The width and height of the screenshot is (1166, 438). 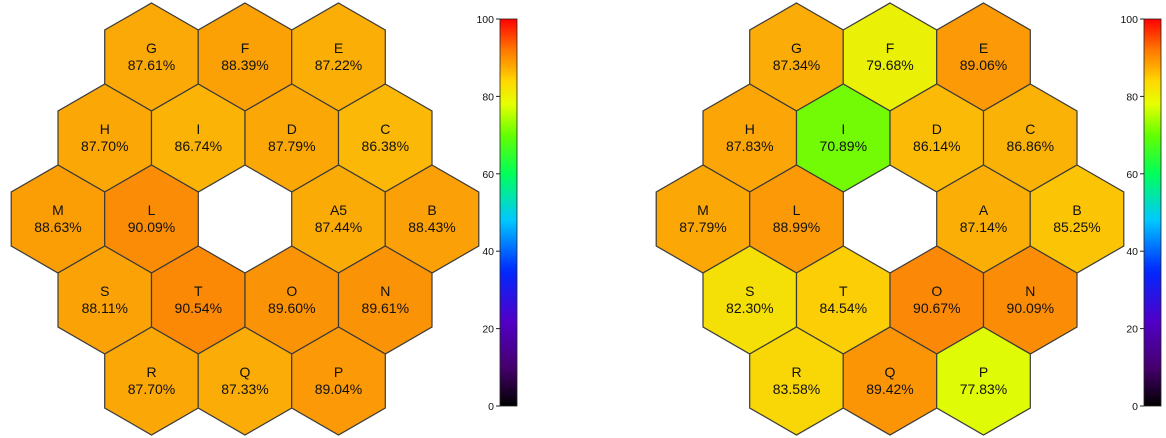 What do you see at coordinates (889, 389) in the screenshot?
I see `segment-value-q: 89.42%` at bounding box center [889, 389].